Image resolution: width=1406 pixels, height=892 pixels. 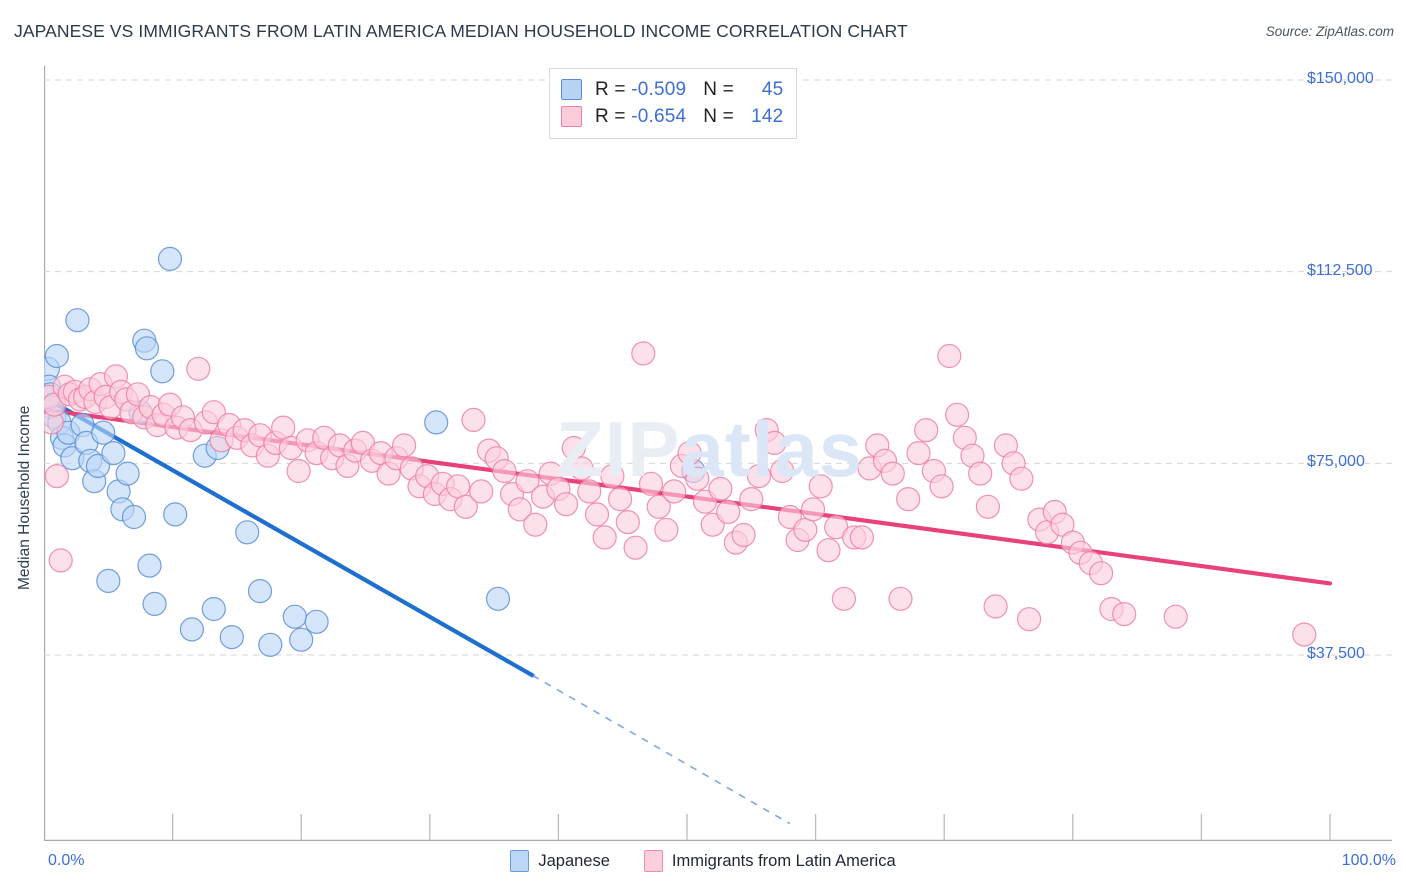 I want to click on legend-color-box-latin-america-icon, so click(x=653, y=861).